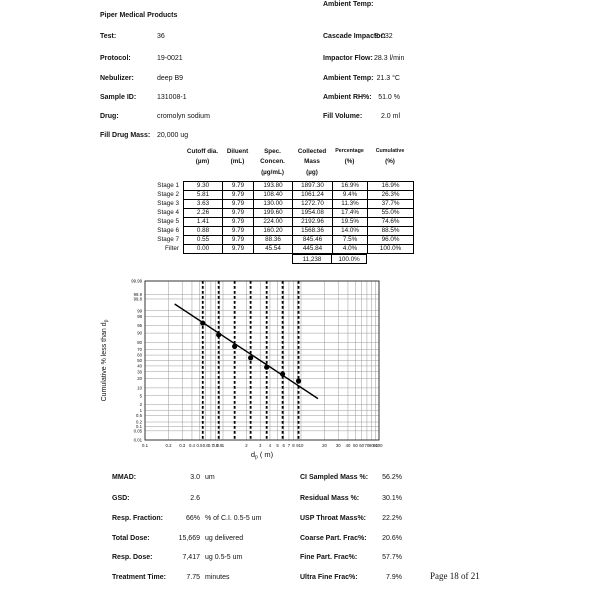  What do you see at coordinates (139, 310) in the screenshot?
I see `y-tick-label: 99` at bounding box center [139, 310].